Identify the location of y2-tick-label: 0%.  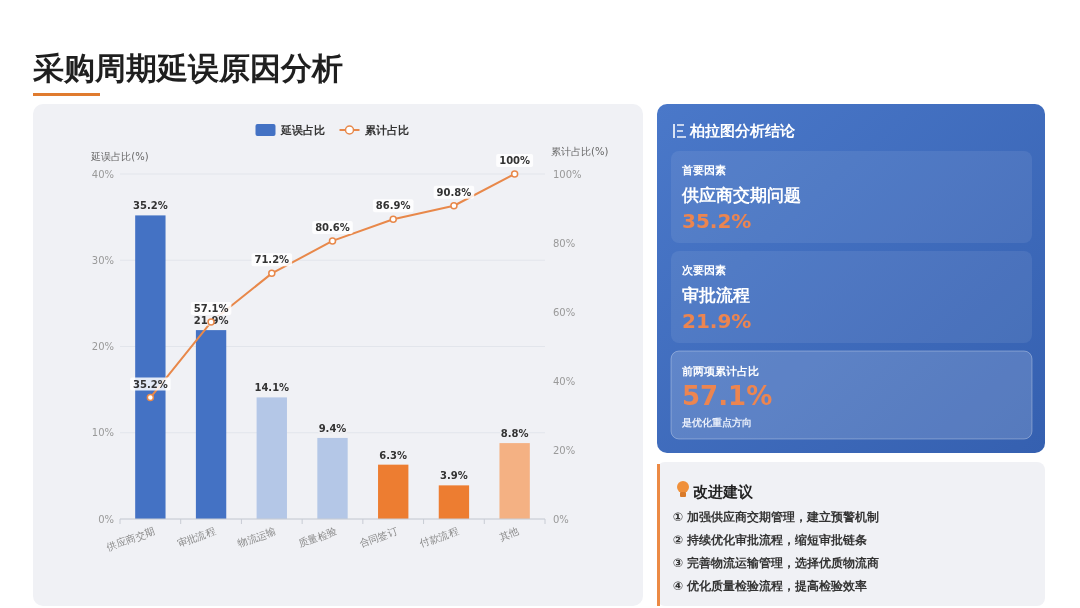
(561, 519).